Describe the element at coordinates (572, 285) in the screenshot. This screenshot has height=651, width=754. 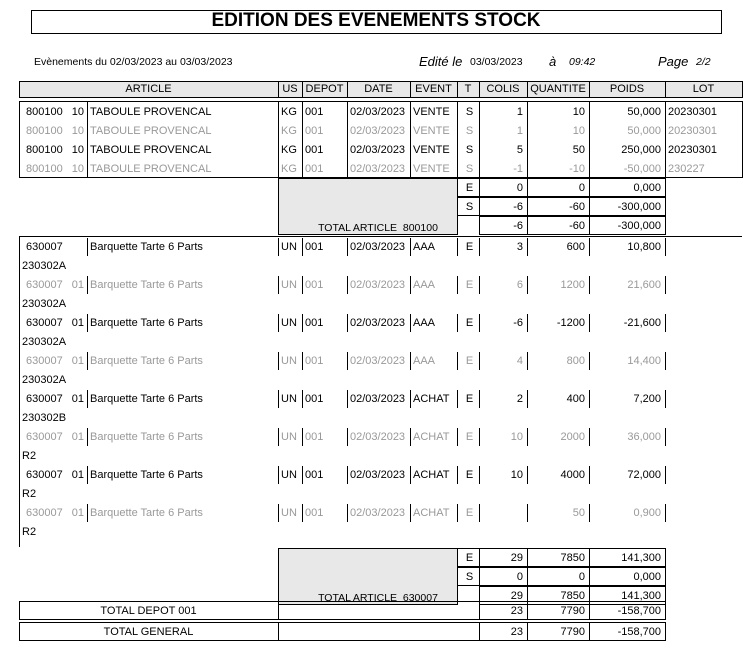
I see `quantite: 1200` at that location.